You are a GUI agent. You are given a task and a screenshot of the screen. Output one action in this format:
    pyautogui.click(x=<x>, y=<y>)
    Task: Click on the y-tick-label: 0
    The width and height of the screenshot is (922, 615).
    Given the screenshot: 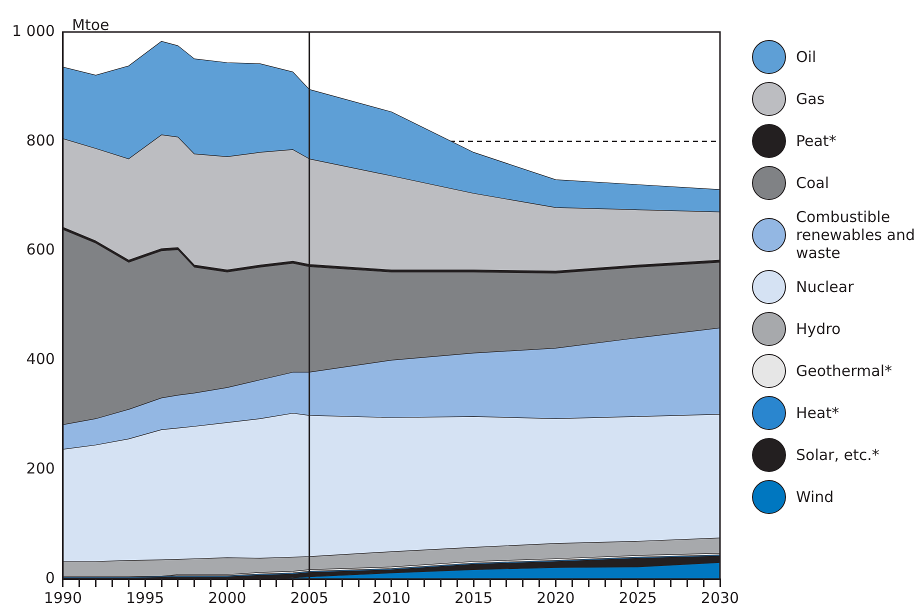 What is the action you would take?
    pyautogui.click(x=50, y=577)
    